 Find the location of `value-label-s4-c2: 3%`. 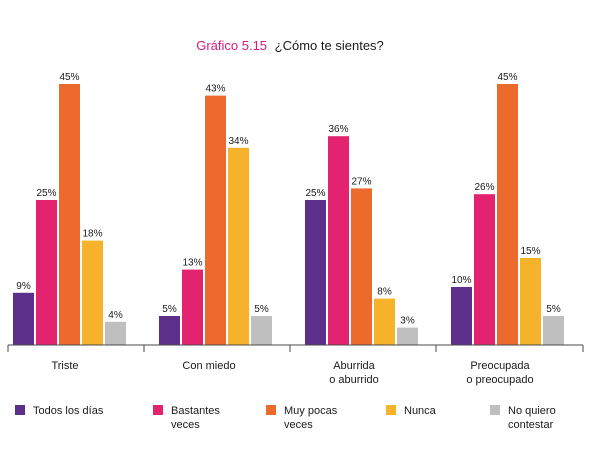

value-label-s4-c2: 3% is located at coordinates (407, 321).